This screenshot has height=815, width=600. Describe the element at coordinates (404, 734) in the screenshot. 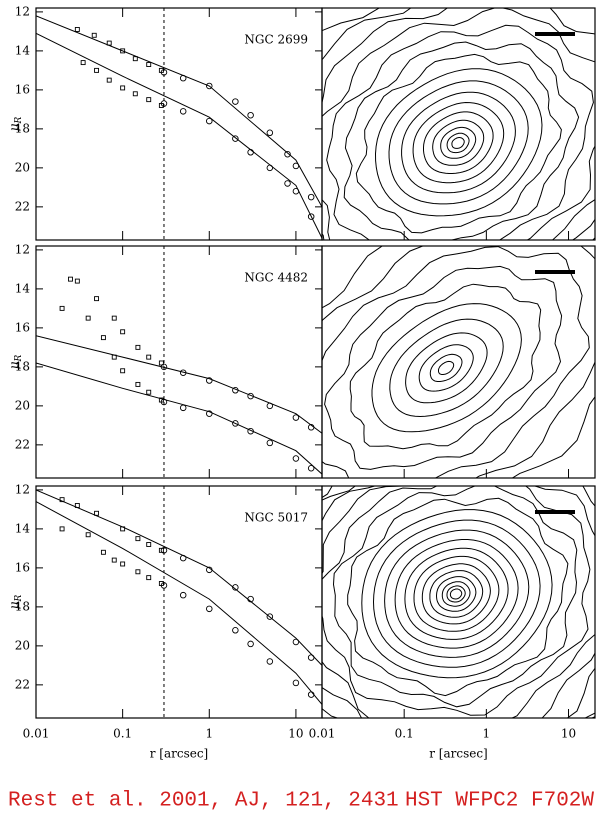

I see `x-tick-label: 0.1` at that location.